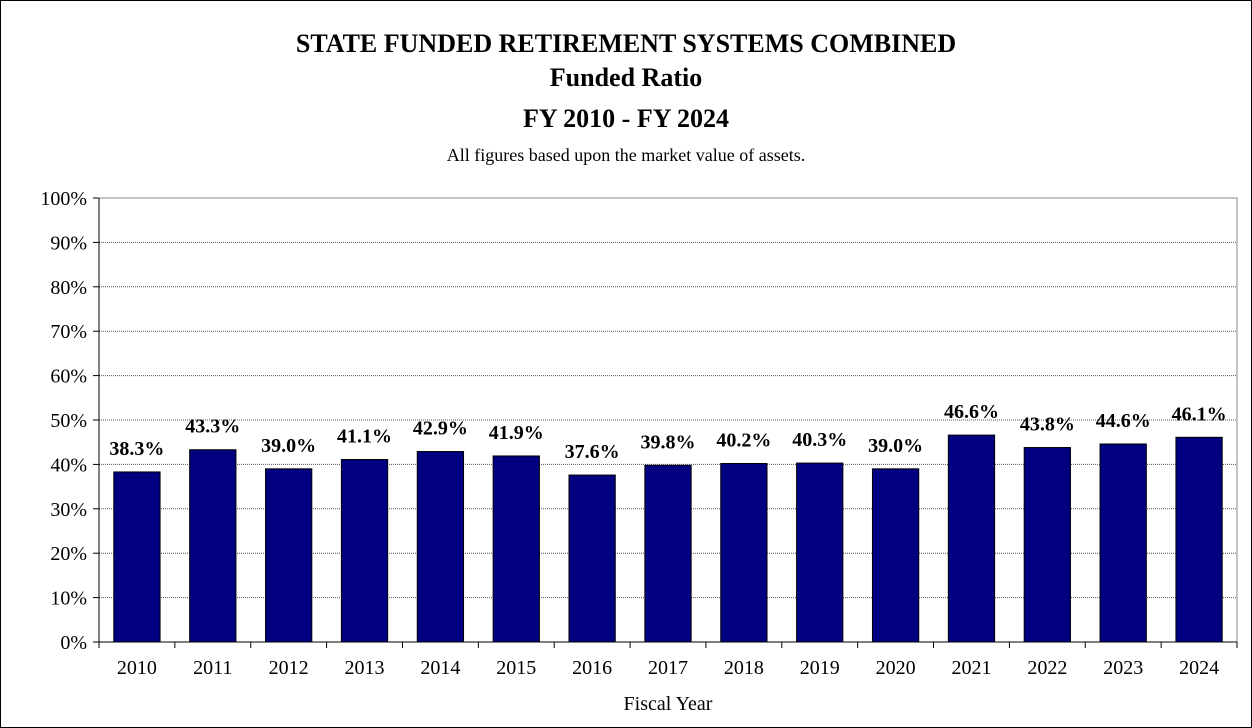  Describe the element at coordinates (212, 668) in the screenshot. I see `x-tick-label-2011: 2011` at that location.